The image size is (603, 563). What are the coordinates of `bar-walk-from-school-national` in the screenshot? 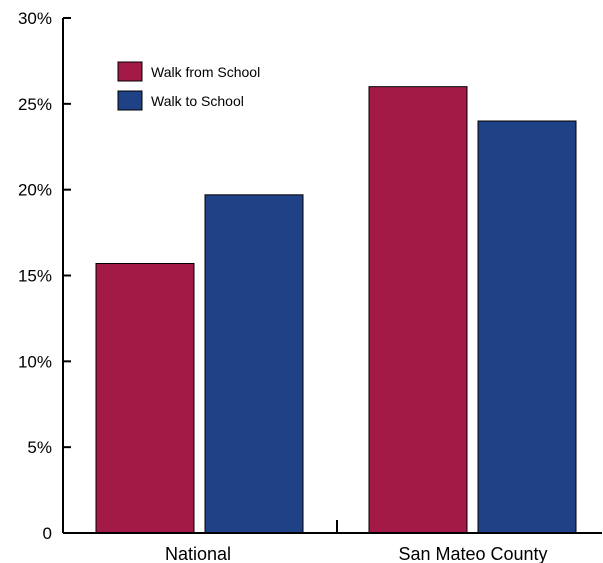 It's located at (145, 398).